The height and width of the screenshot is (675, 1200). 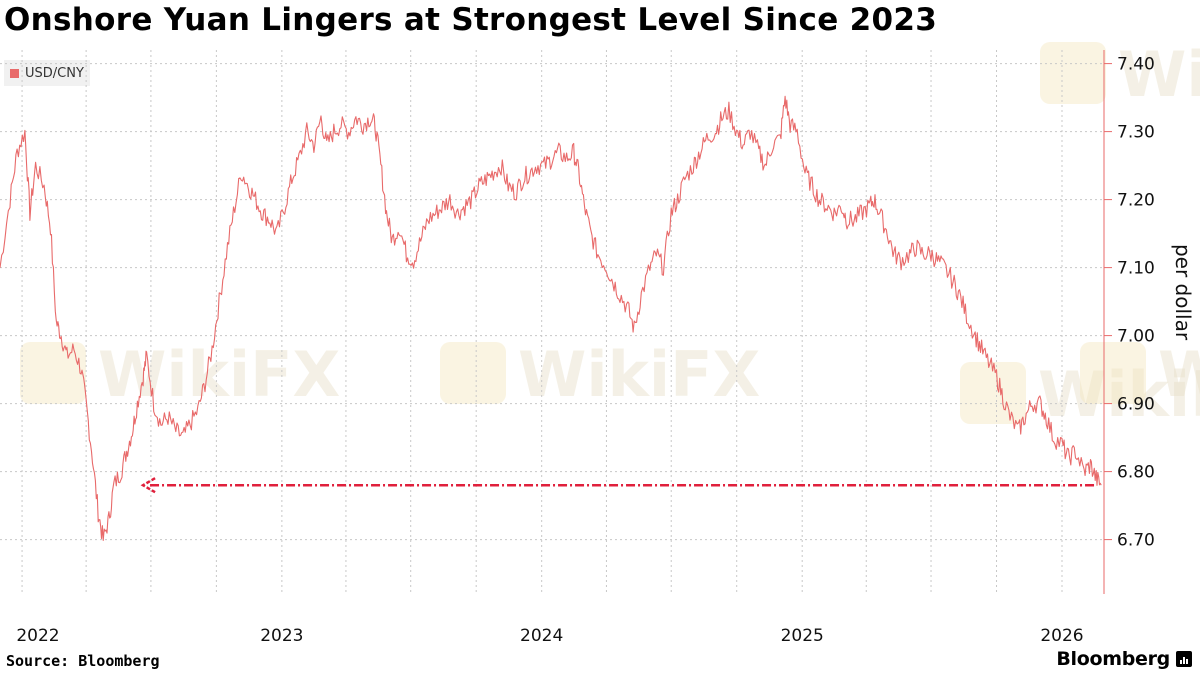 What do you see at coordinates (1136, 201) in the screenshot?
I see `y-tick-label: 7.20` at bounding box center [1136, 201].